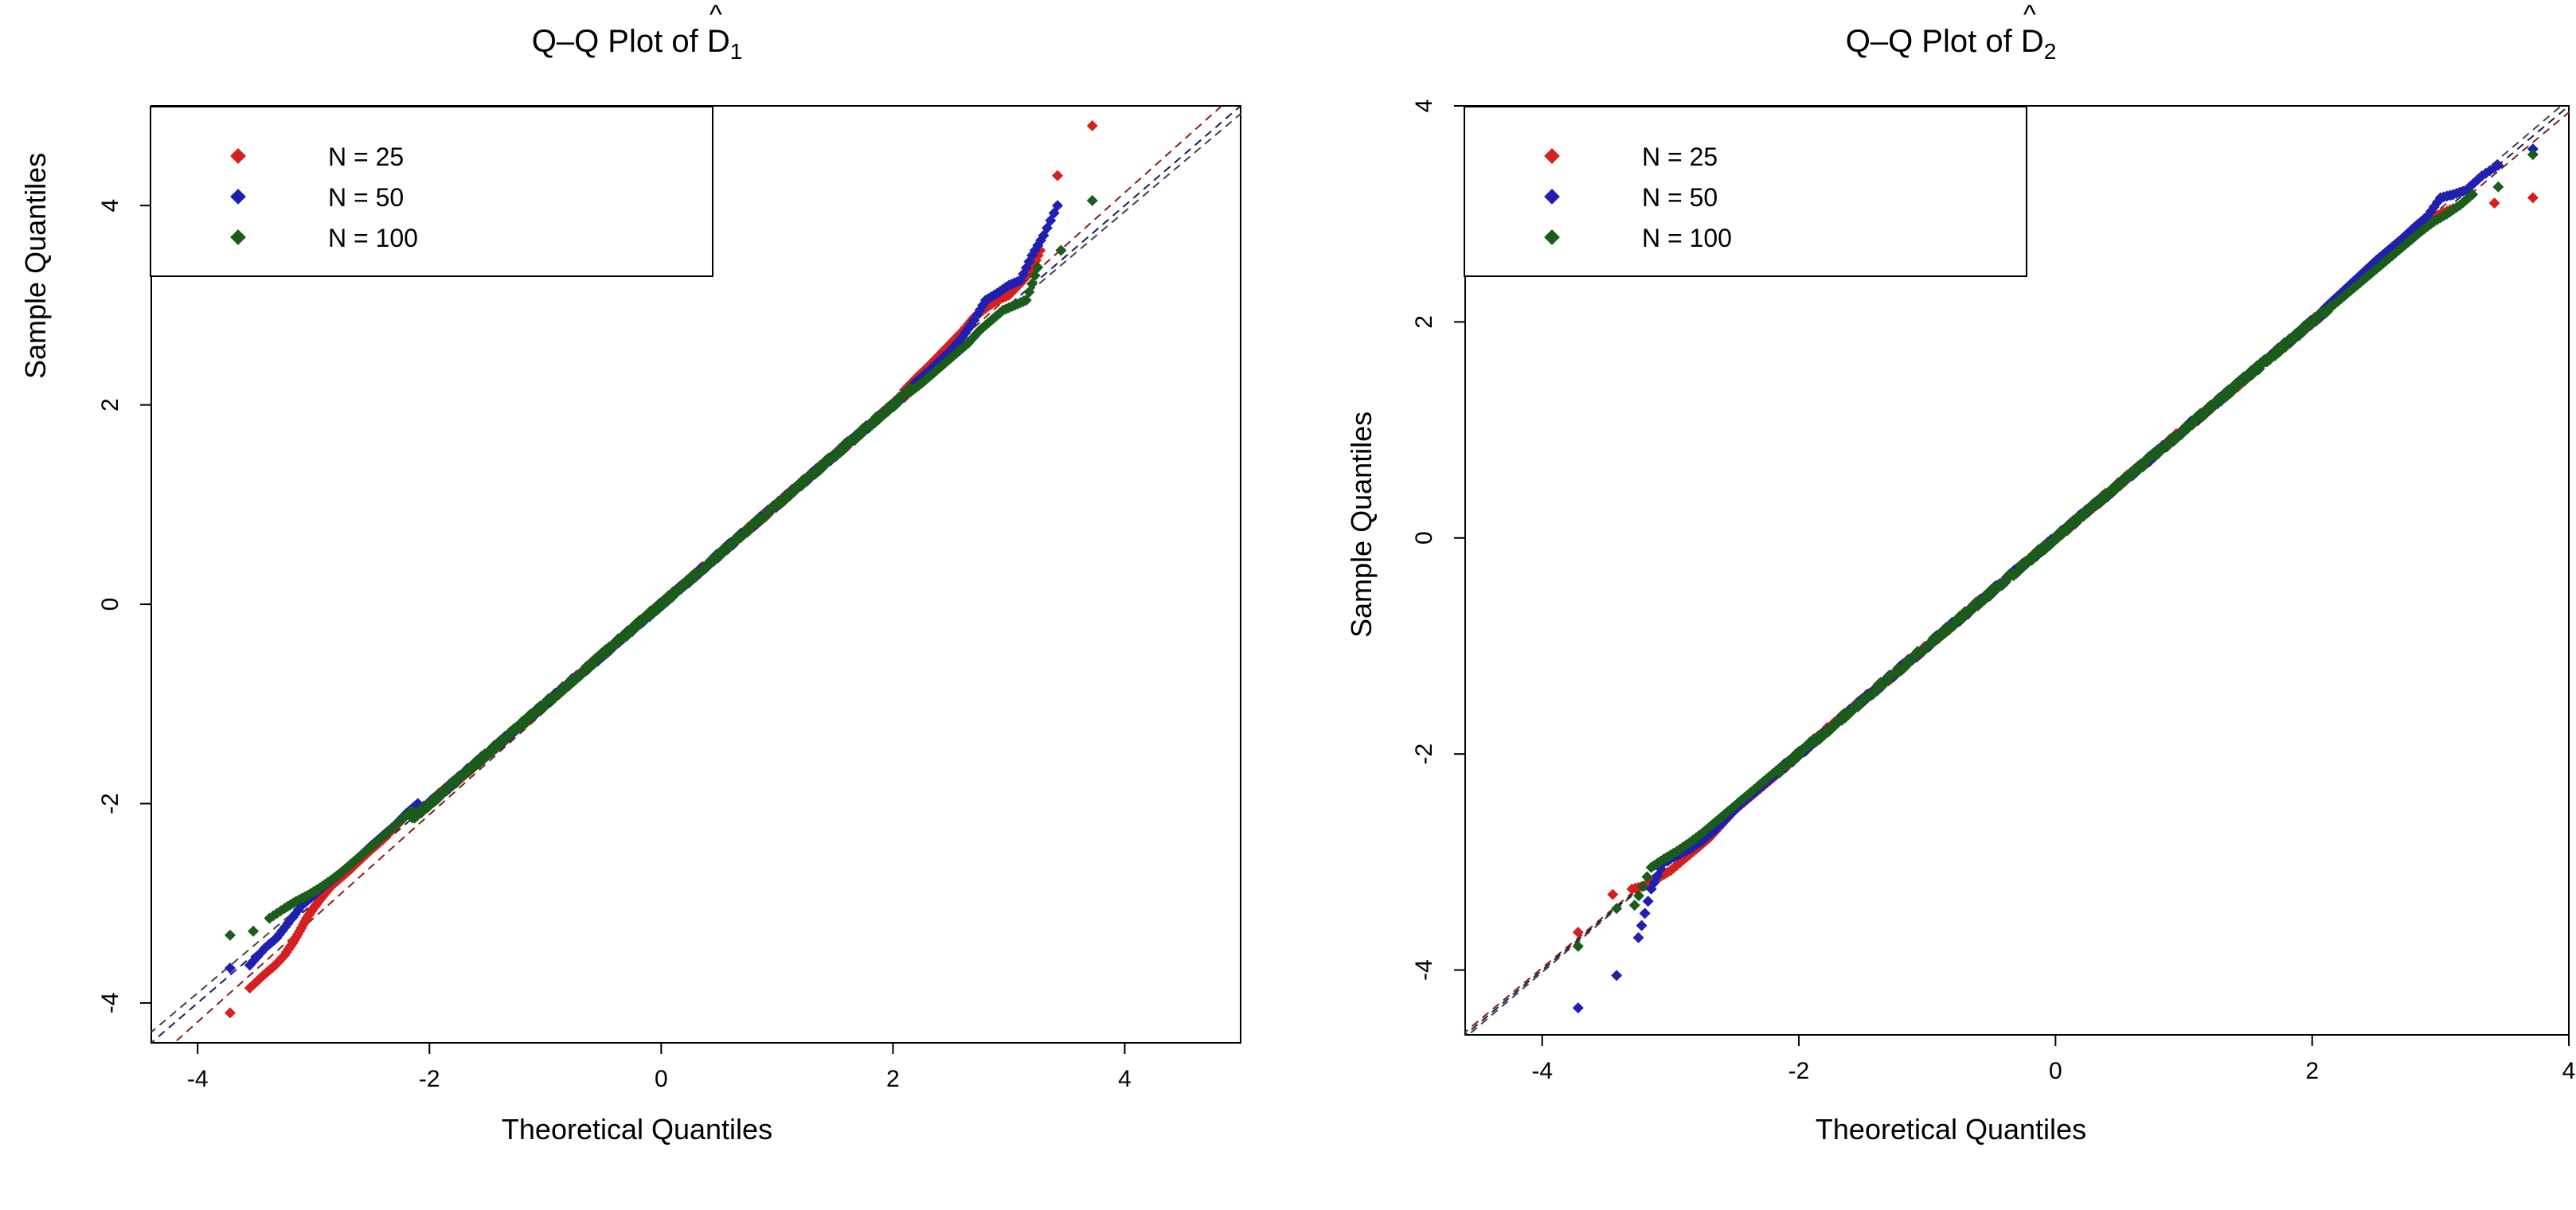 This screenshot has width=2576, height=1210. Describe the element at coordinates (1951, 32) in the screenshot. I see `plot-title: Q–Q Plot of ^ D2` at that location.